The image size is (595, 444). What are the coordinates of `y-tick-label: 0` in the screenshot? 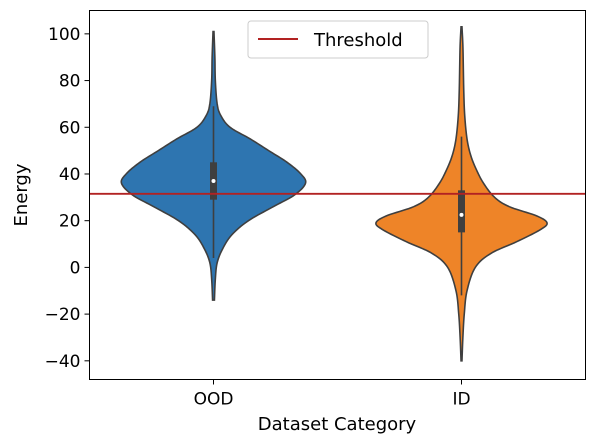 It's located at (75, 268).